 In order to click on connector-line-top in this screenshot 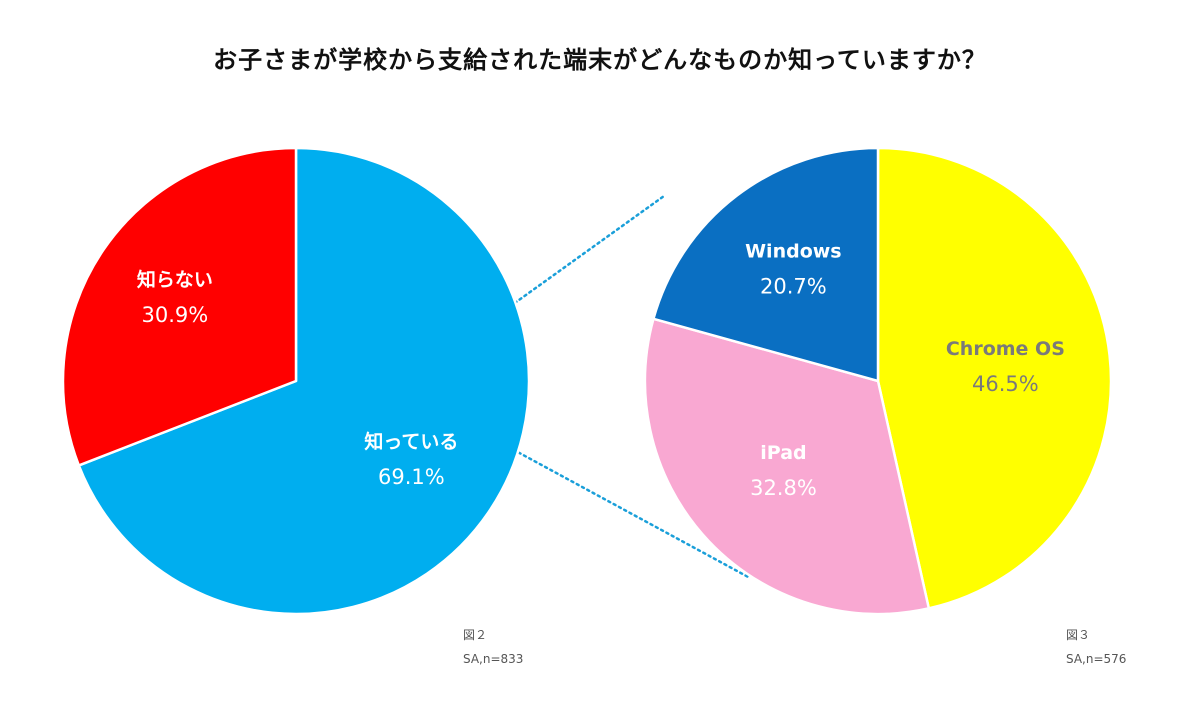, I will do `click(565, 267)`.